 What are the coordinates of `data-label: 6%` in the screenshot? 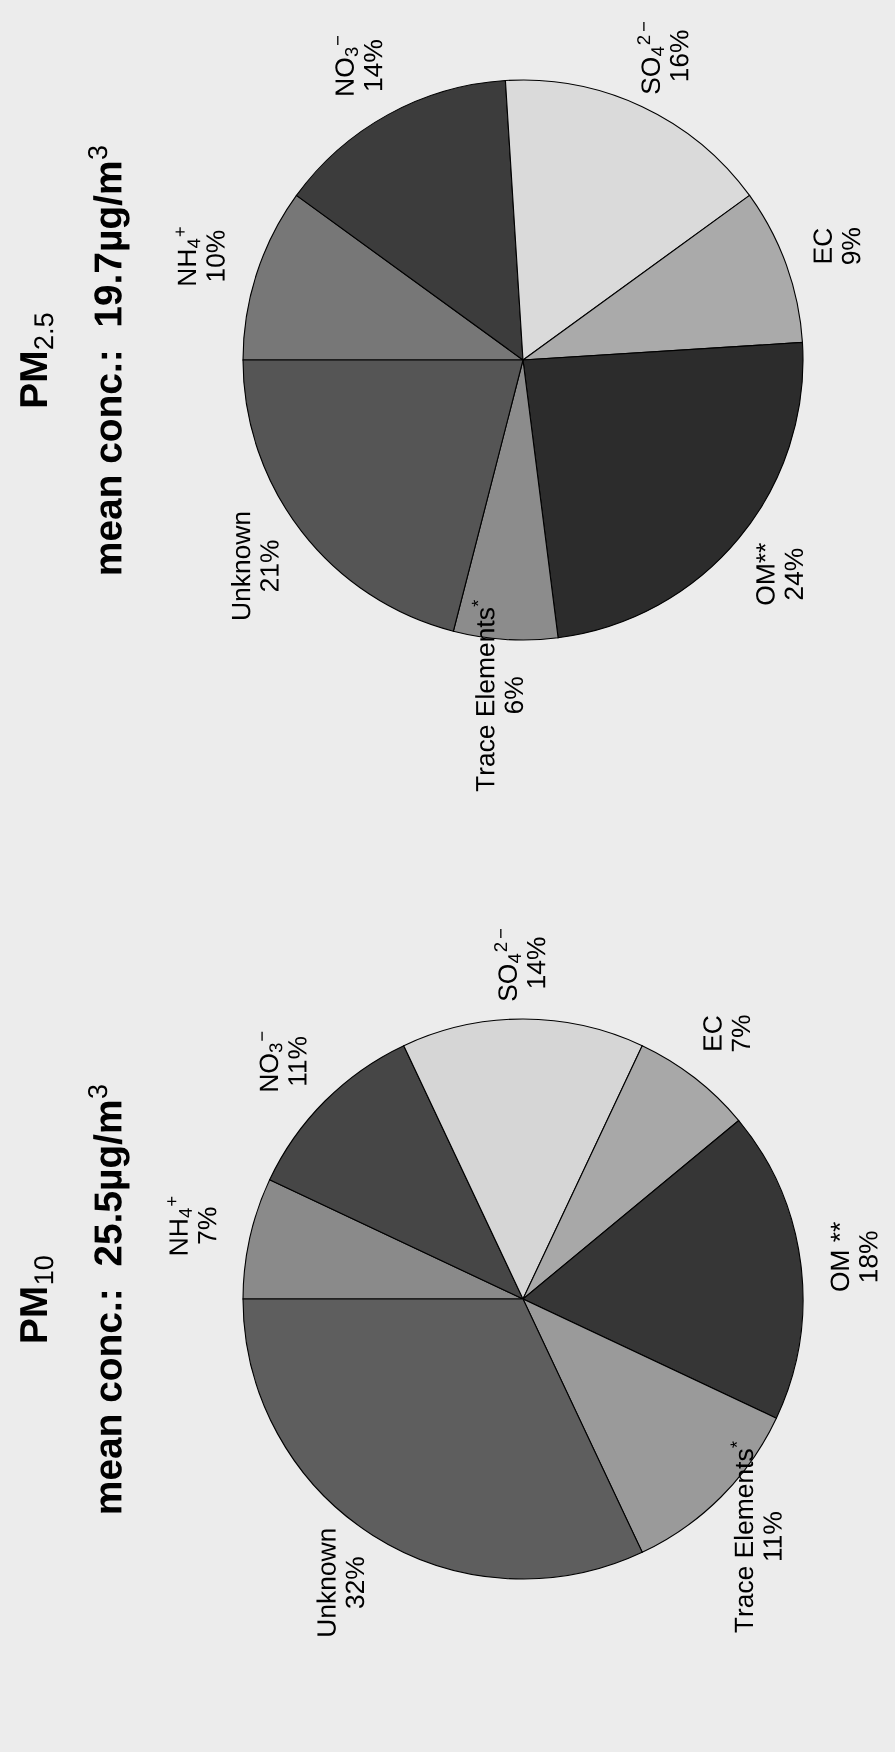 It's located at (514, 695).